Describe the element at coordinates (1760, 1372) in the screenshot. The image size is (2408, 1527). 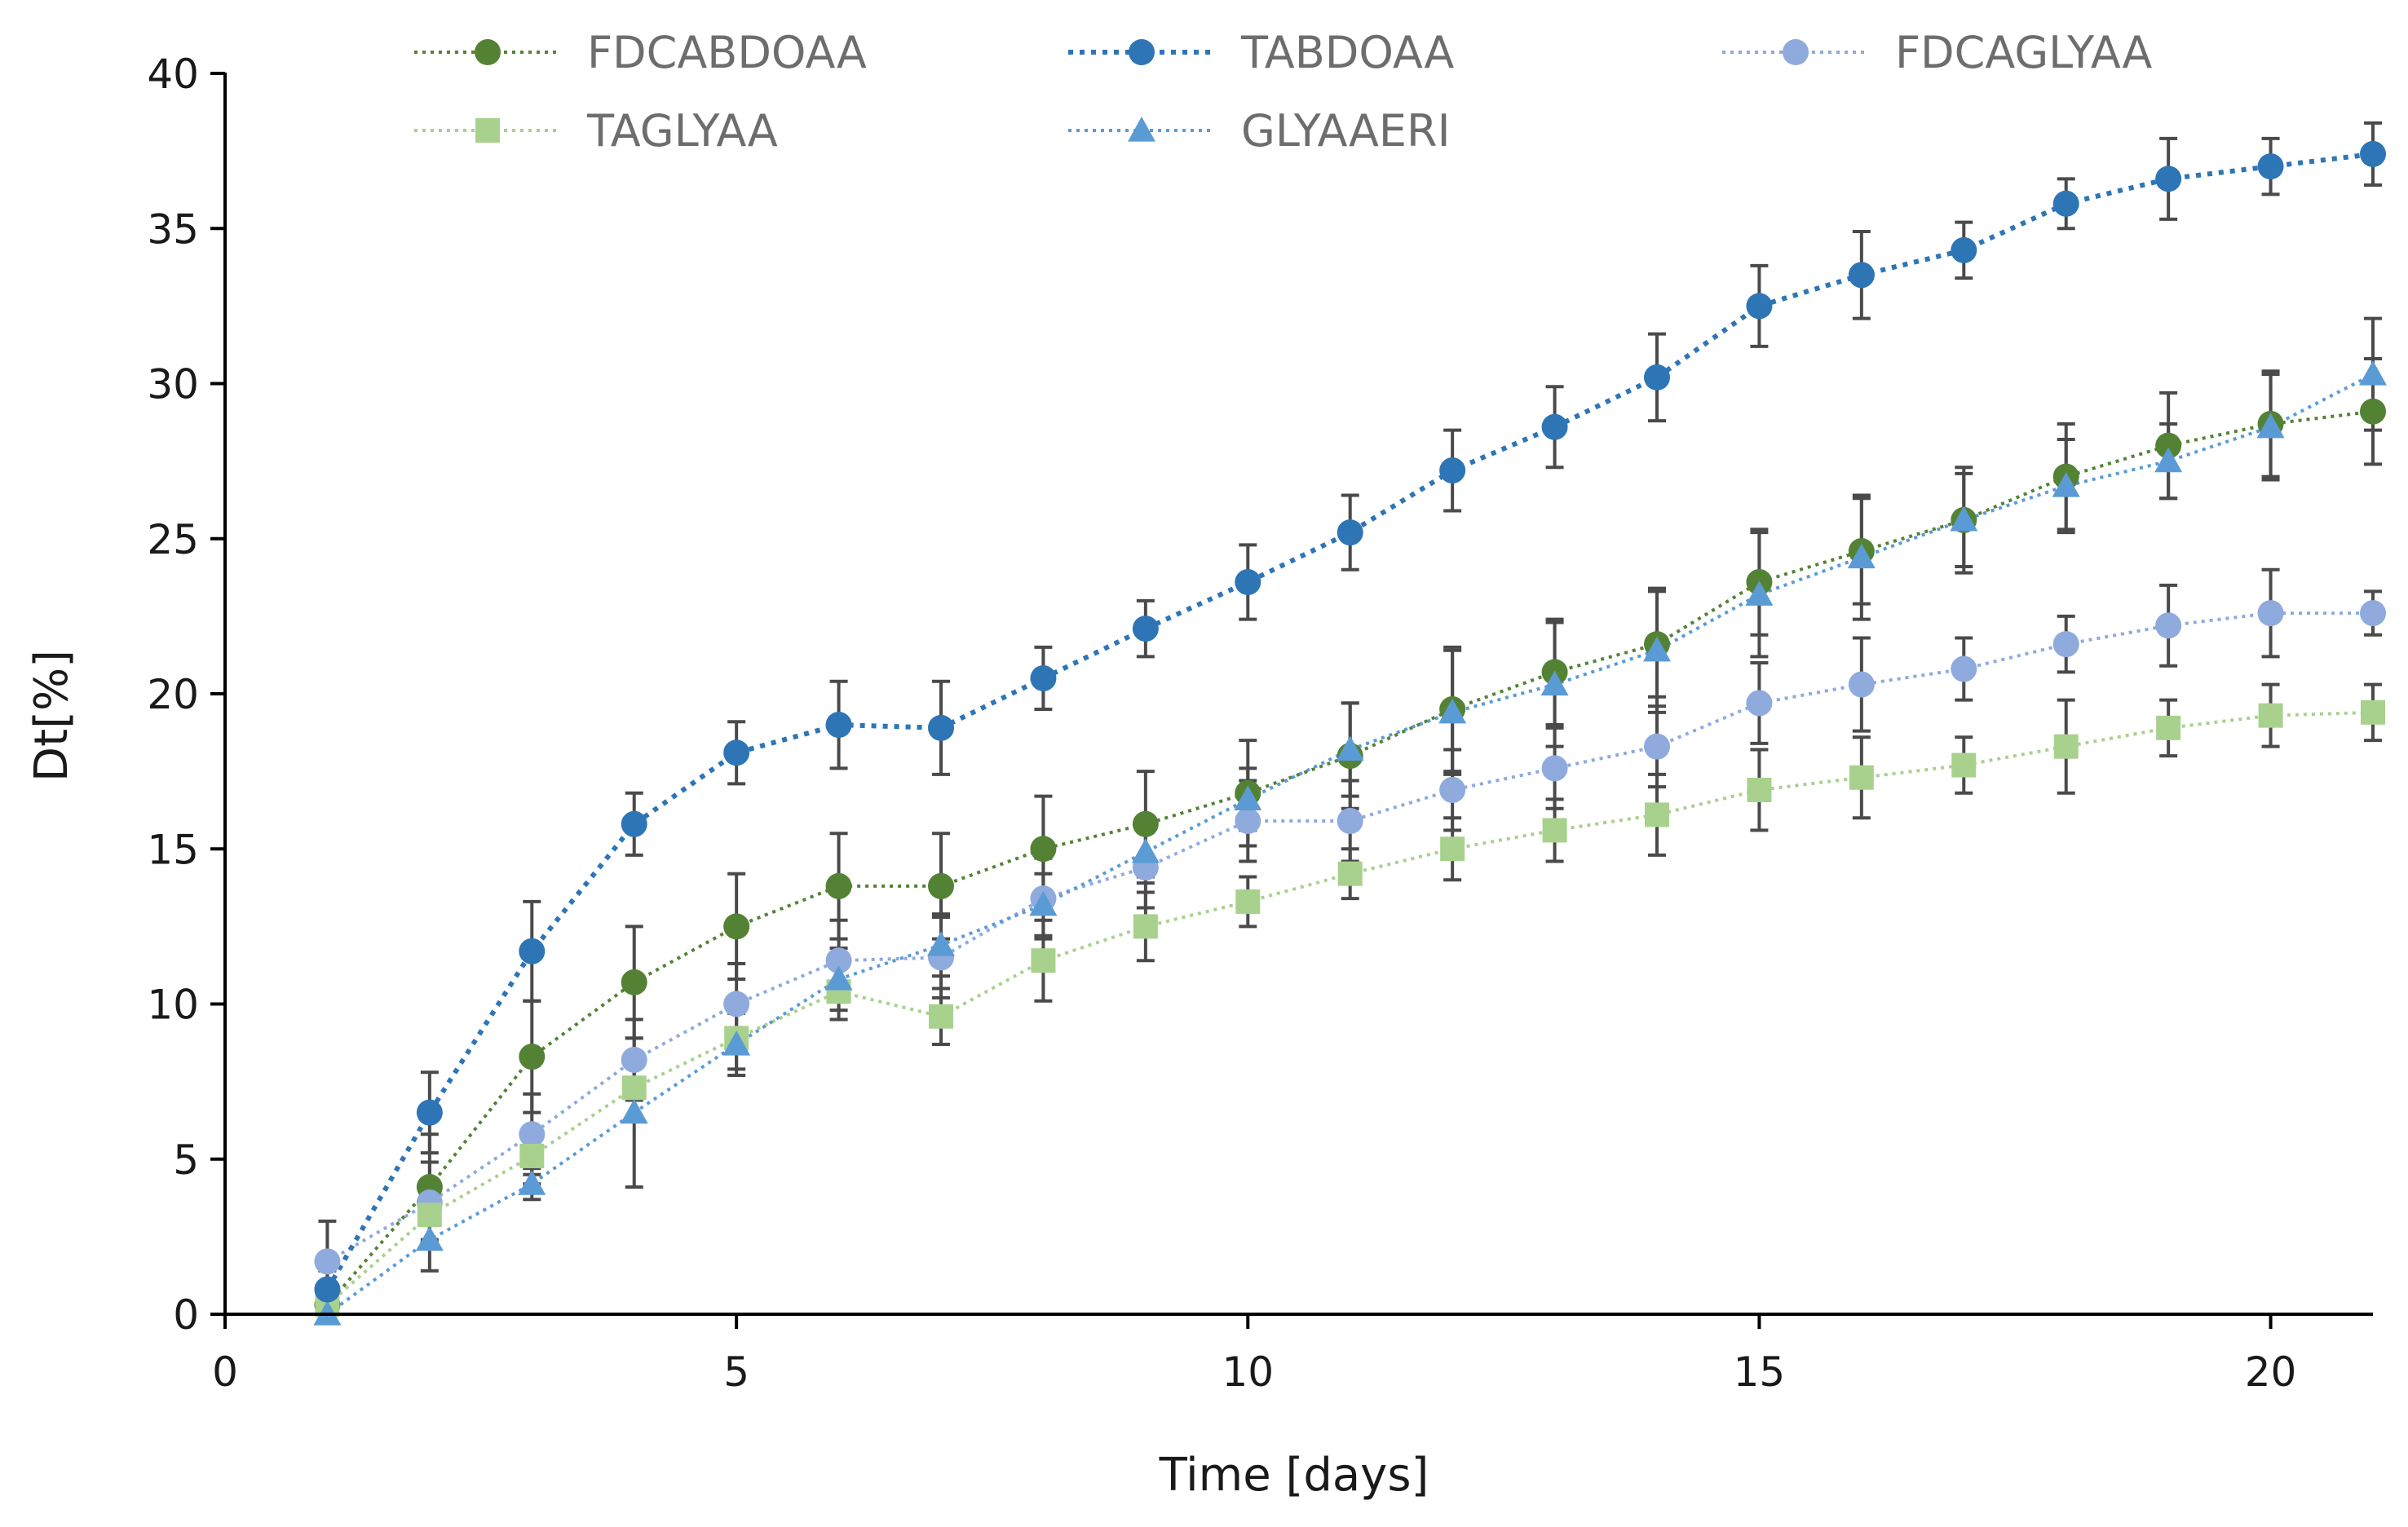
I see `x-tick-label: 15` at that location.